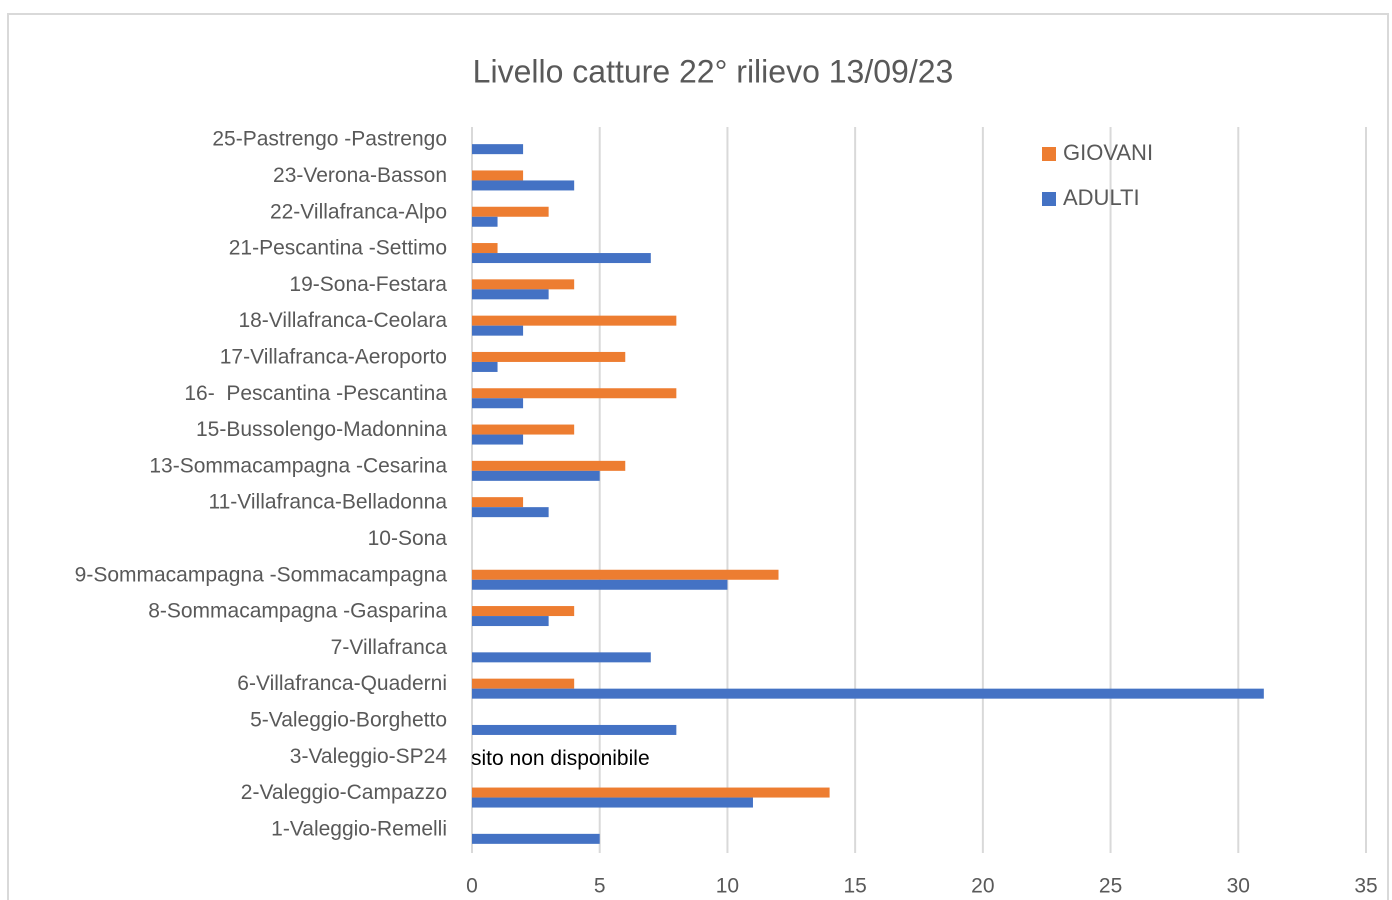 The width and height of the screenshot is (1392, 900). I want to click on y-tick-label: 15-Bussolengo-Madonnina, so click(321, 429).